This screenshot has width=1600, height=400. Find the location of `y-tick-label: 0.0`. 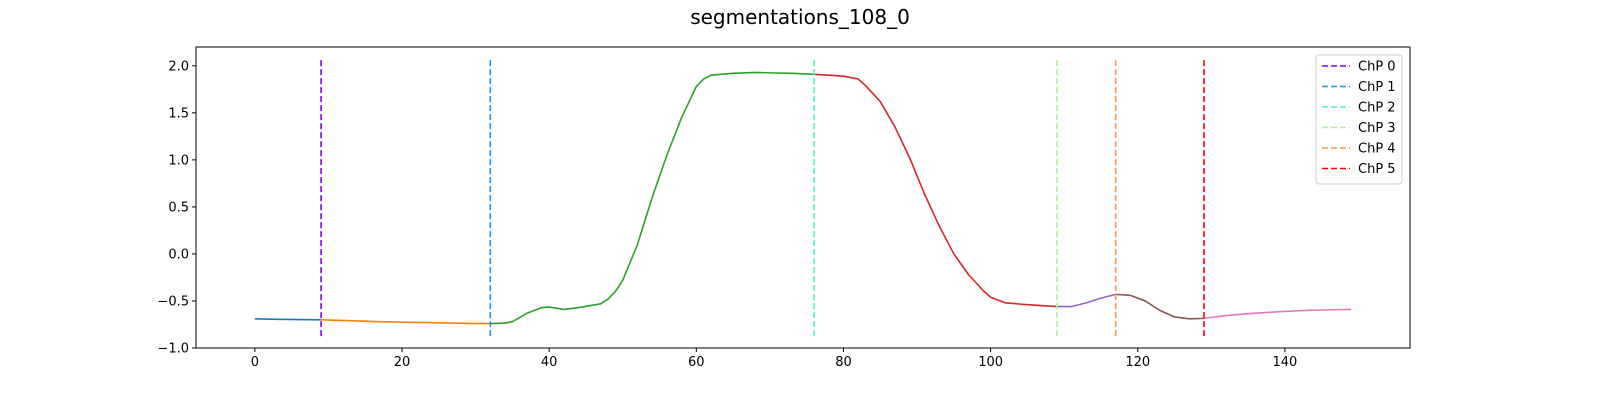

y-tick-label: 0.0 is located at coordinates (178, 254).